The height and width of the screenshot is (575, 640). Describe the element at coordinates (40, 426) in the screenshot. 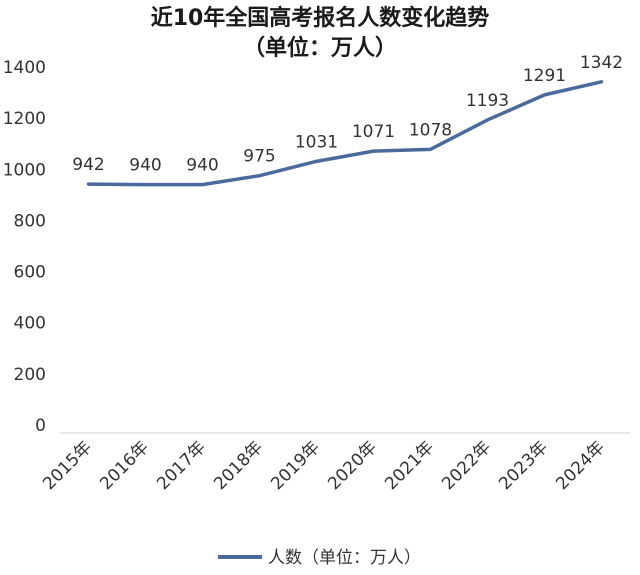

I see `y-tick-label: 0` at that location.